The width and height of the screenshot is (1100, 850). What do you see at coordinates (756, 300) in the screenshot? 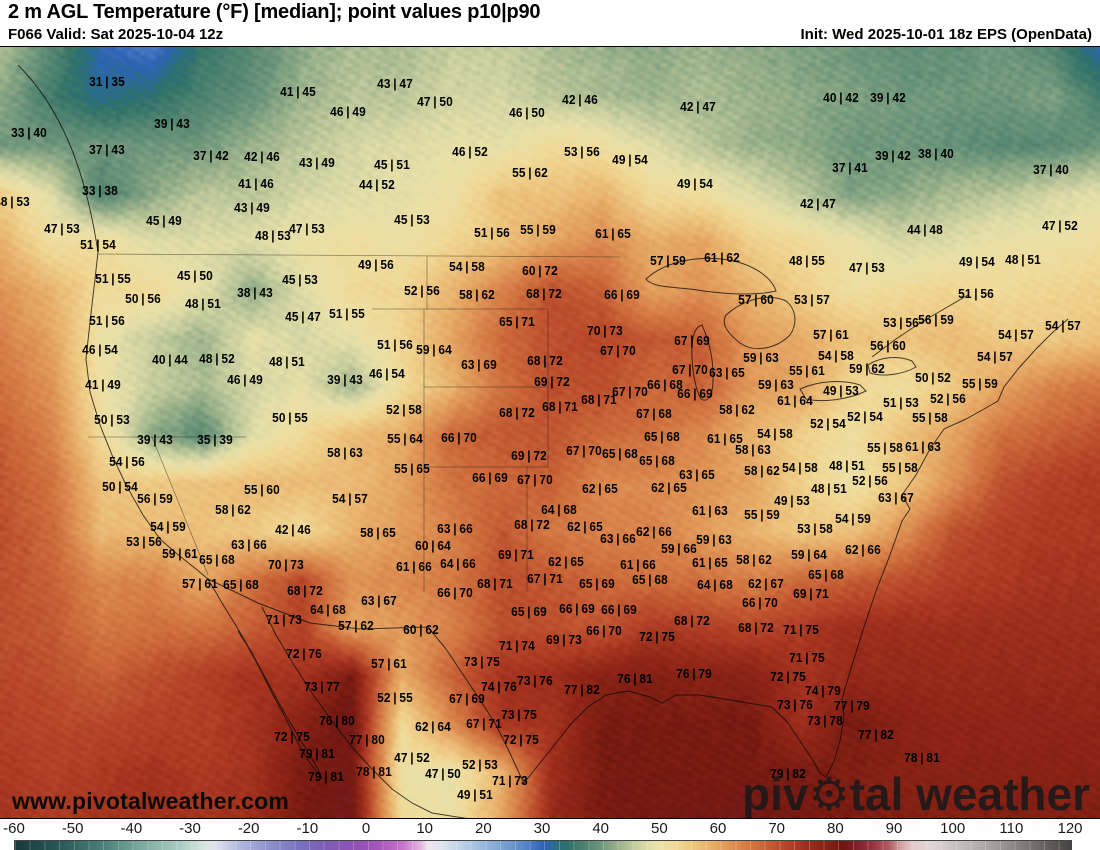
I see `point-value-label: 57 | 60` at bounding box center [756, 300].